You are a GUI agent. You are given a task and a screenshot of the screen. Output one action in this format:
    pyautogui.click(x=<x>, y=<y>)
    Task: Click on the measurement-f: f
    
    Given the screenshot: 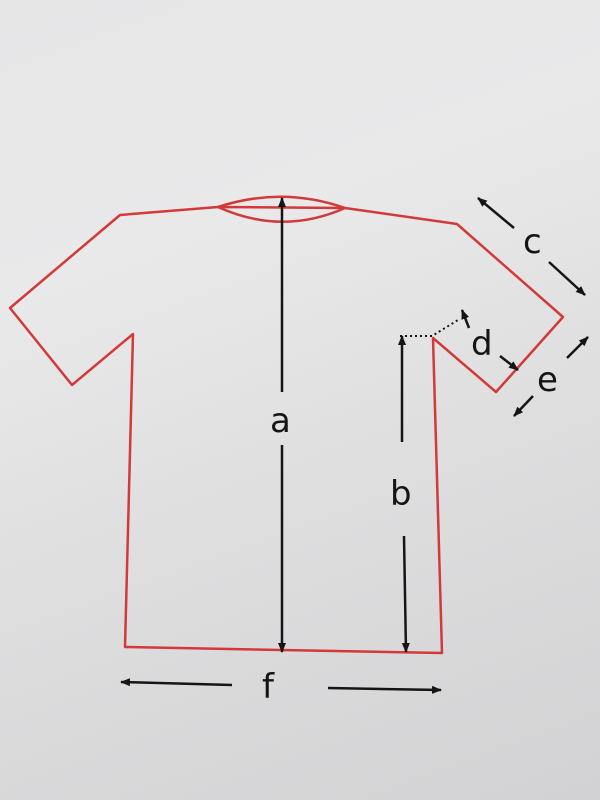 What is the action you would take?
    pyautogui.click(x=281, y=687)
    